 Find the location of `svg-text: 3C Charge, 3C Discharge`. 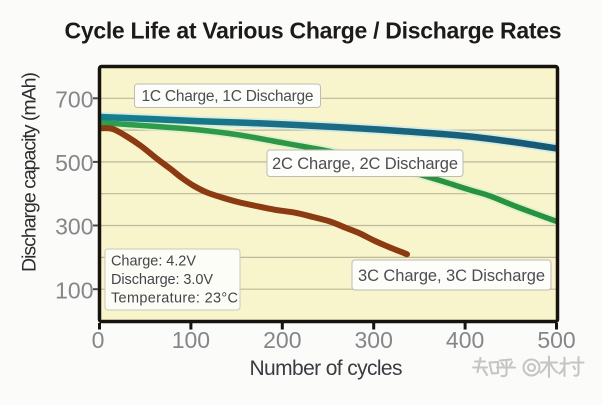

svg-text: 3C Charge, 3C Discharge is located at coordinates (451, 276).